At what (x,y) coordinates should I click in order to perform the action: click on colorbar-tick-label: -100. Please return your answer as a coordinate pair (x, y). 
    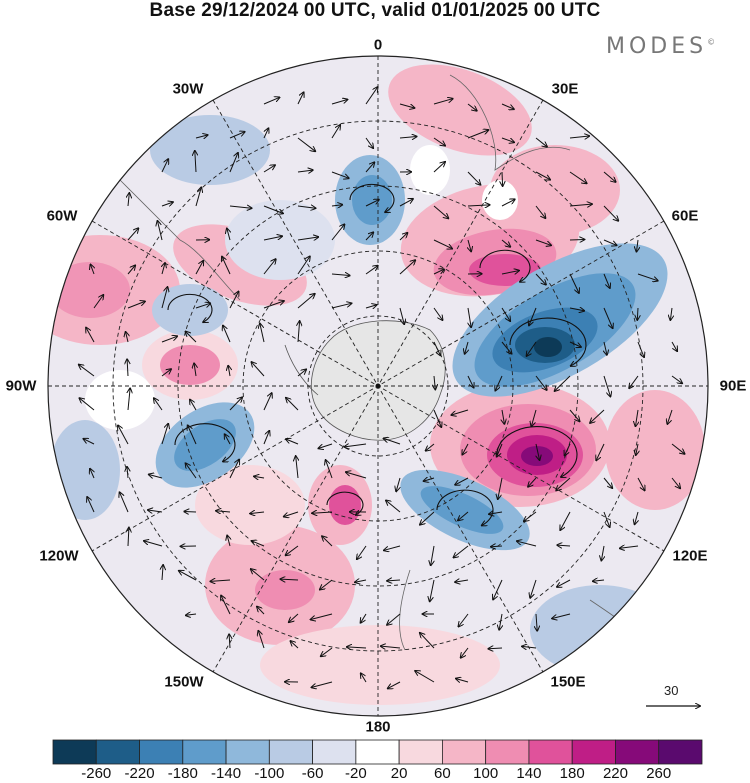
    Looking at the image, I should click on (269, 773).